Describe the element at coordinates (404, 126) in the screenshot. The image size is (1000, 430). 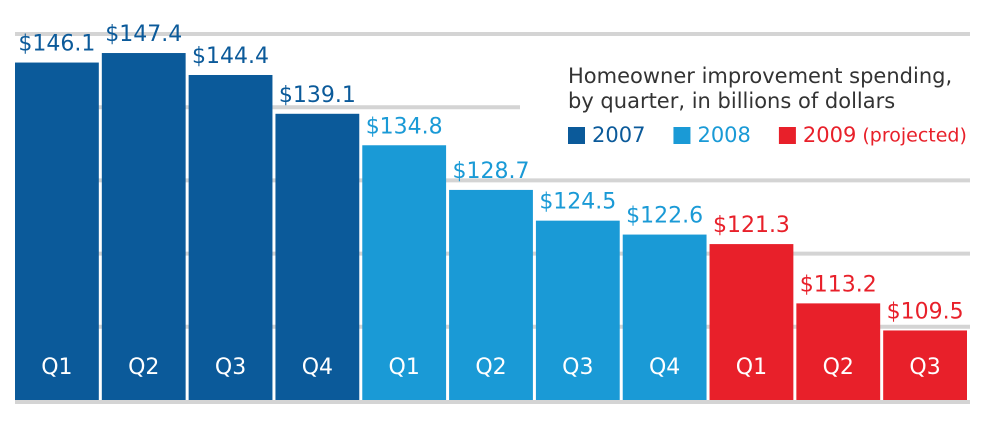
I see `value-label: $134.8` at that location.